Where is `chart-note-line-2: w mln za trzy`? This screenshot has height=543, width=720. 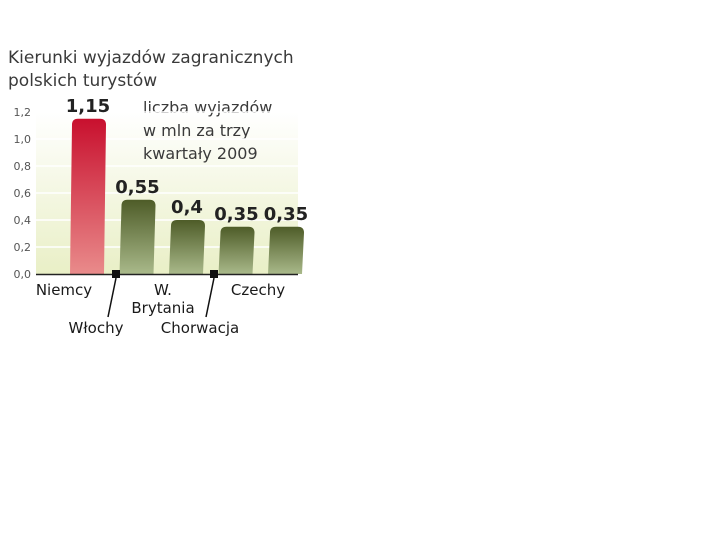
chart-note-line-2: w mln za trzy is located at coordinates (196, 130).